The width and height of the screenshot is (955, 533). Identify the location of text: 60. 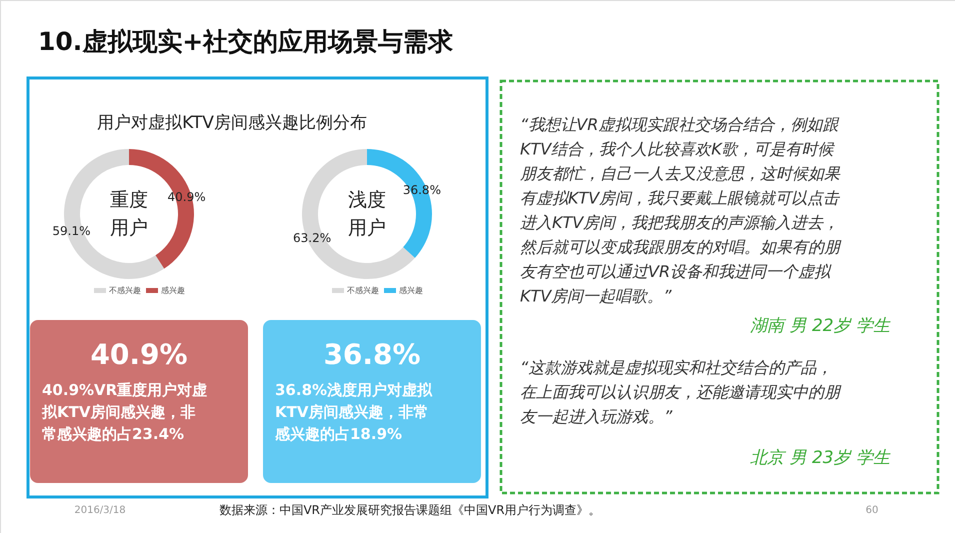
(872, 510).